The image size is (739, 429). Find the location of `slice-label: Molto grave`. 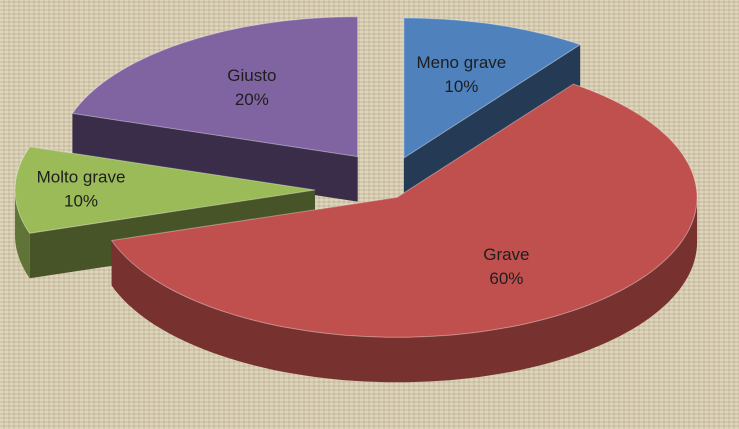

slice-label: Molto grave is located at coordinates (81, 176).